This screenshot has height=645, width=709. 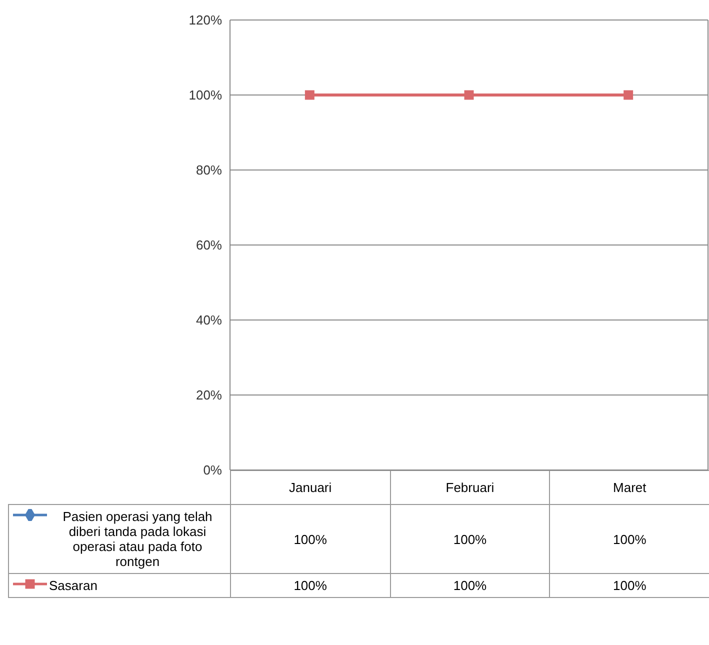 What do you see at coordinates (138, 539) in the screenshot?
I see `legend-label: Pasien operasi yang telah diberi tanda pada lokasi operasi atau pada foto rontgen` at bounding box center [138, 539].